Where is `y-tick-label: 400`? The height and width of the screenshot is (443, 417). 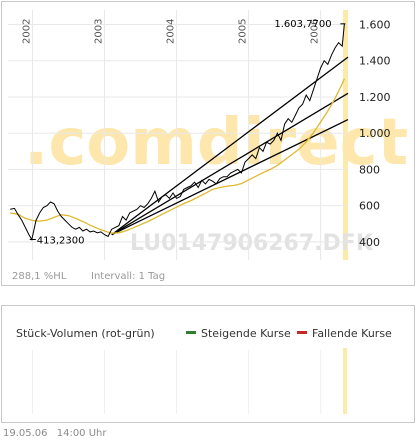 y-tick-label: 400 is located at coordinates (369, 242).